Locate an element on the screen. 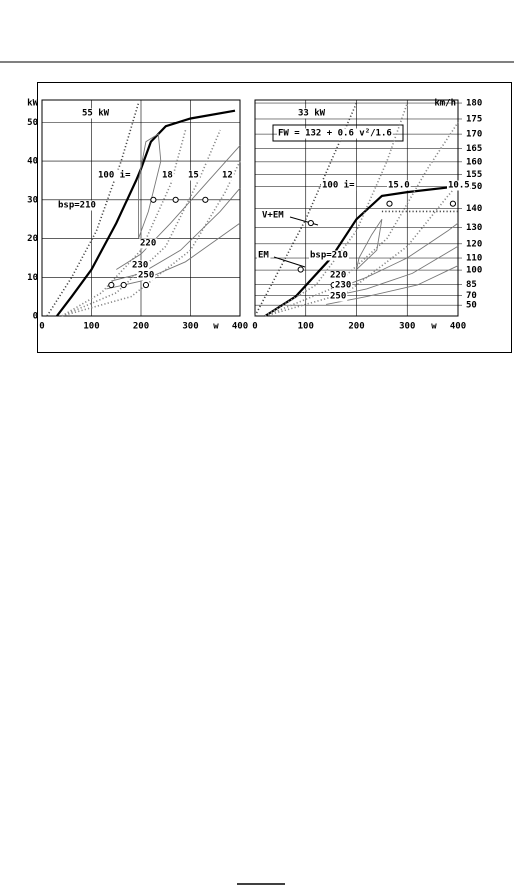 The height and width of the screenshot is (892, 514). annotation: EM is located at coordinates (263, 256).